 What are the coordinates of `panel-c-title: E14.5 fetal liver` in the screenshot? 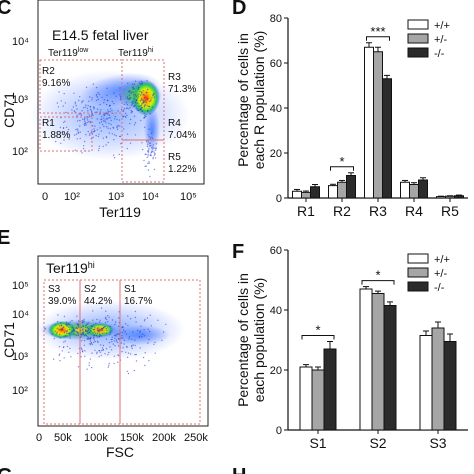 It's located at (100, 35).